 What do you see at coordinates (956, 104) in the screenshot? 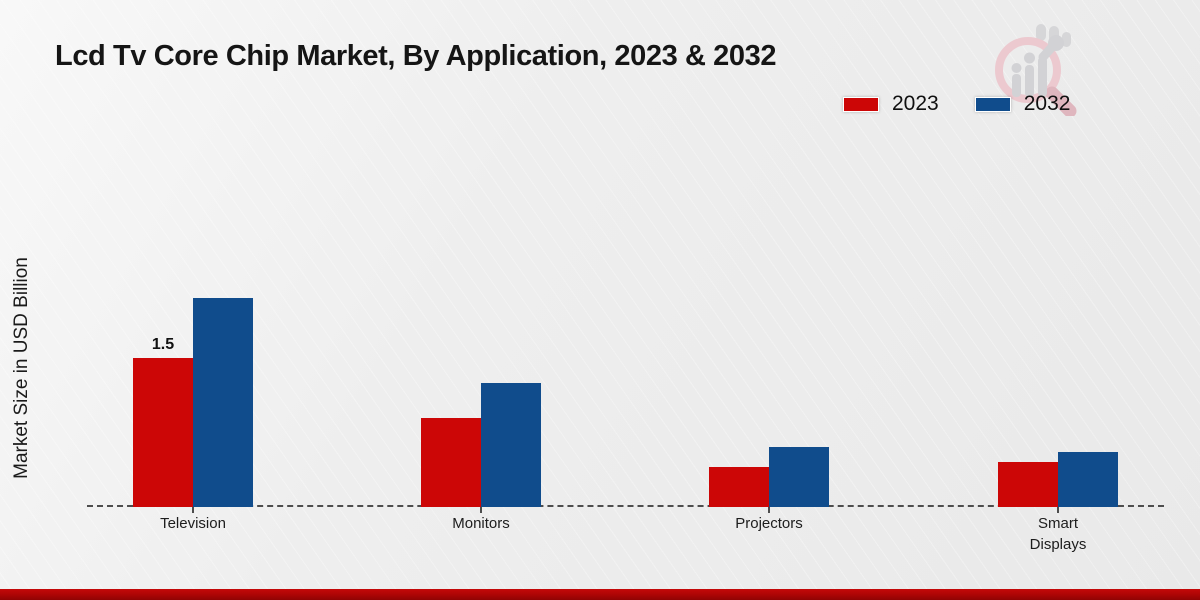
I see `legend: 2023 2032` at bounding box center [956, 104].